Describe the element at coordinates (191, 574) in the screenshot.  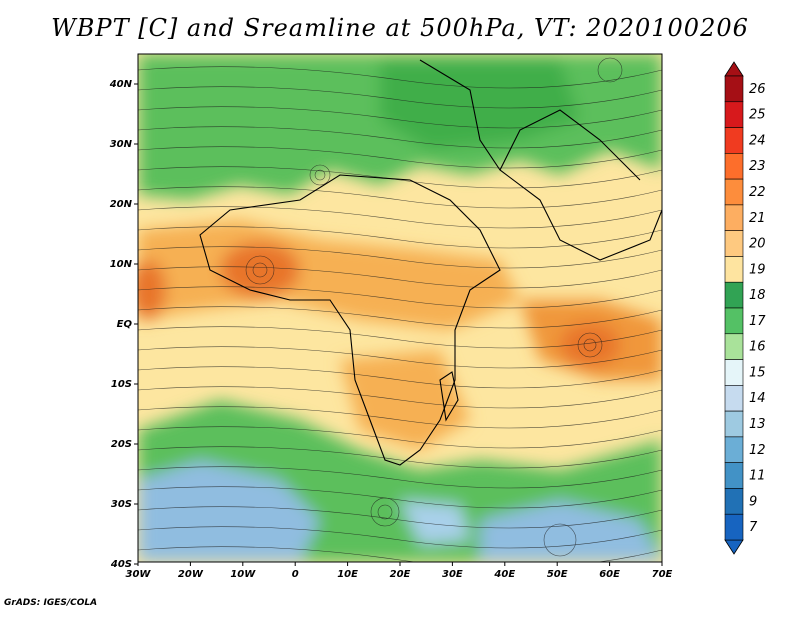
I see `x-tick-label: 20W` at that location.